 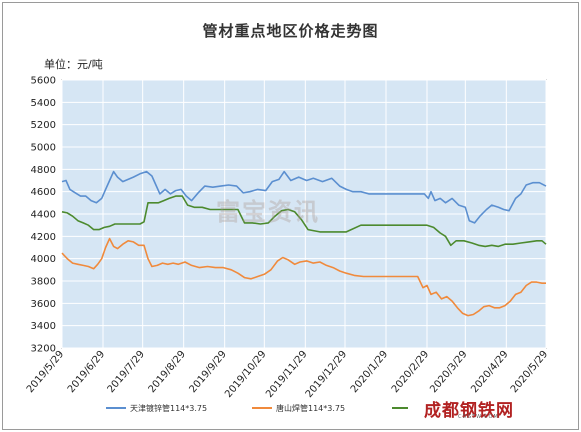 What do you see at coordinates (43, 237) in the screenshot?
I see `y-tick-label: 4200` at bounding box center [43, 237].